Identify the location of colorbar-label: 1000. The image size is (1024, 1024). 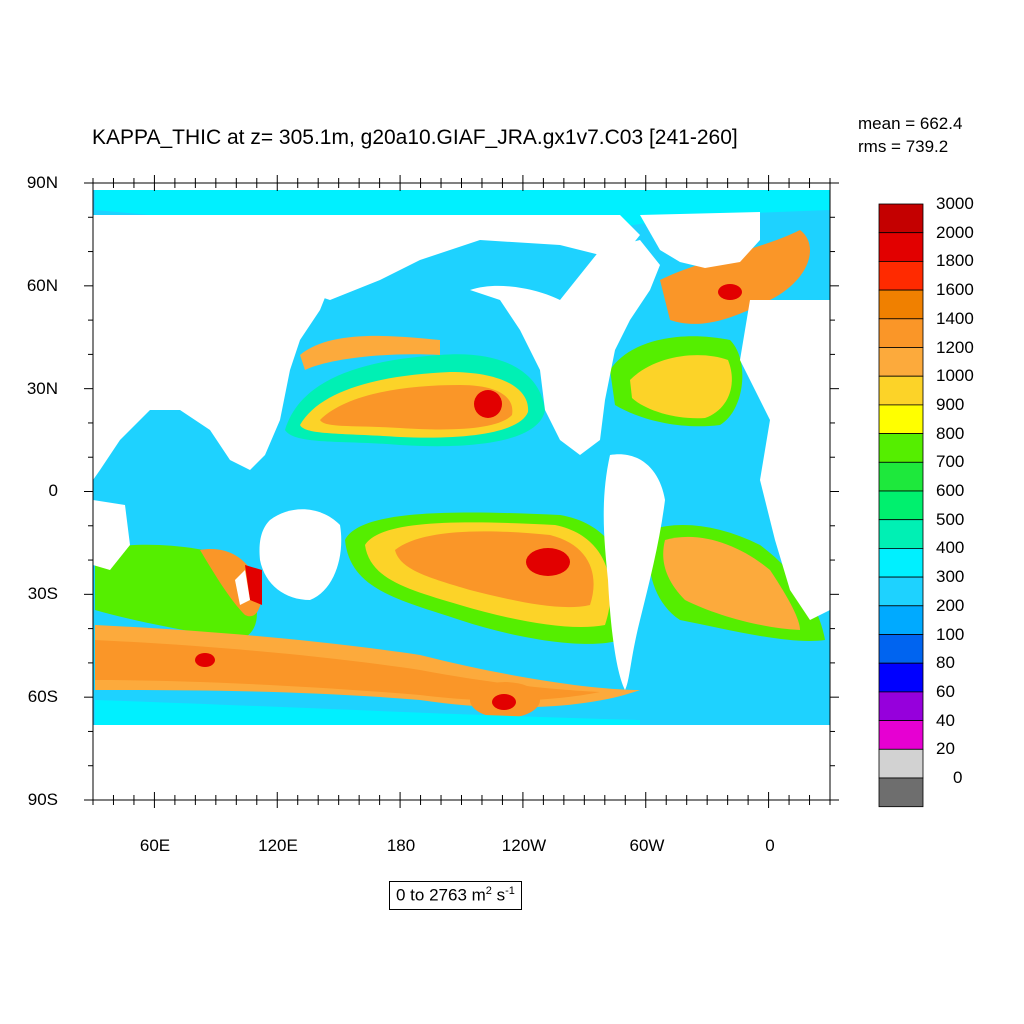
(955, 376).